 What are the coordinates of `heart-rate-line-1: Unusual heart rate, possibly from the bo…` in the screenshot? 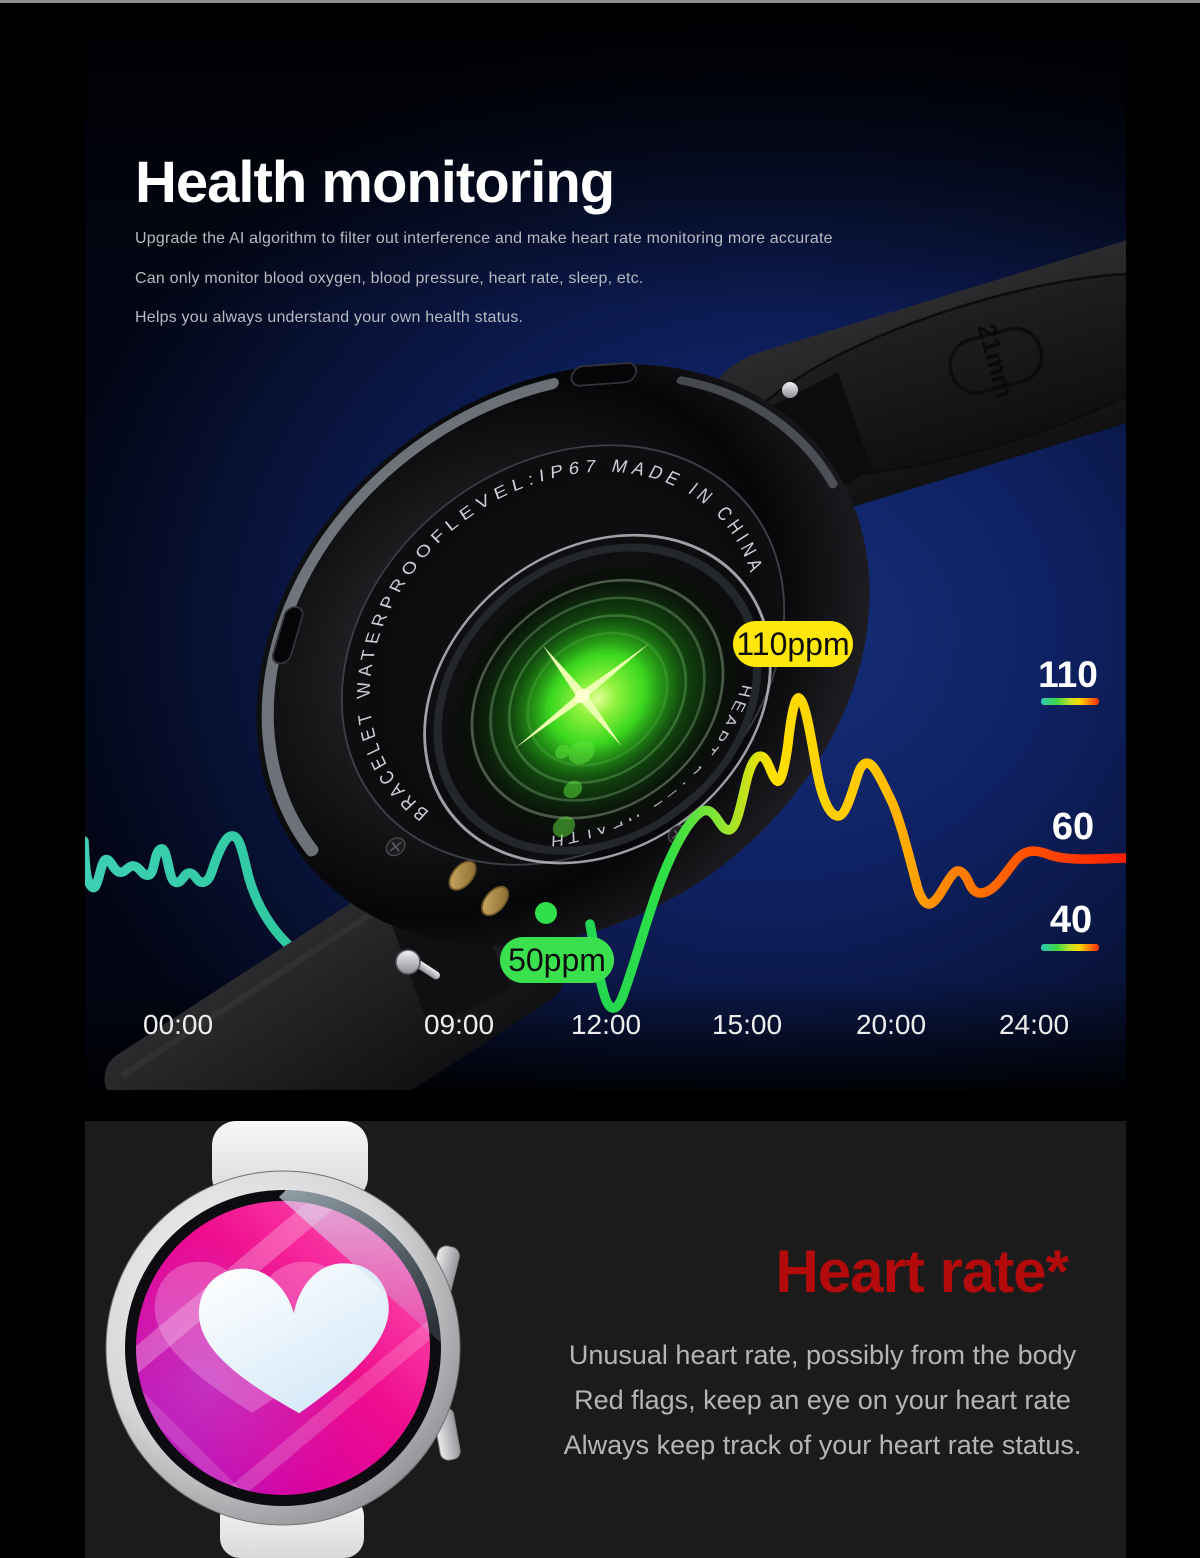 It's located at (822, 1355).